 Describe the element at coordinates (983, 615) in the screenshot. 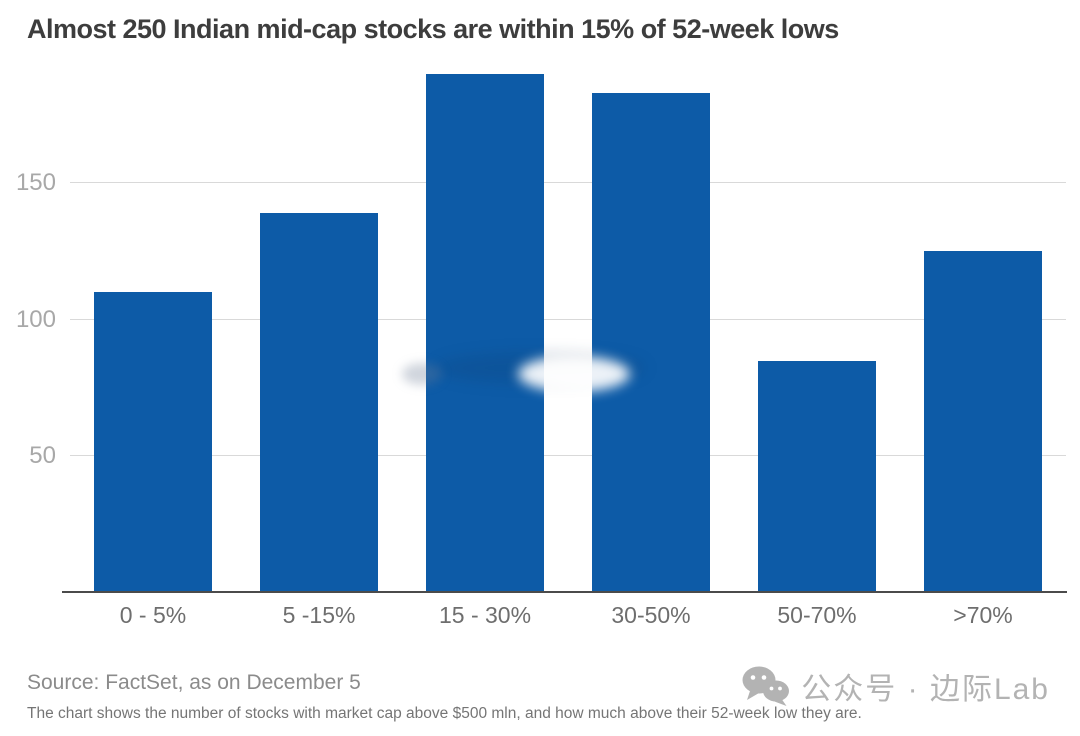

I see `x-tick-label: >70%` at that location.